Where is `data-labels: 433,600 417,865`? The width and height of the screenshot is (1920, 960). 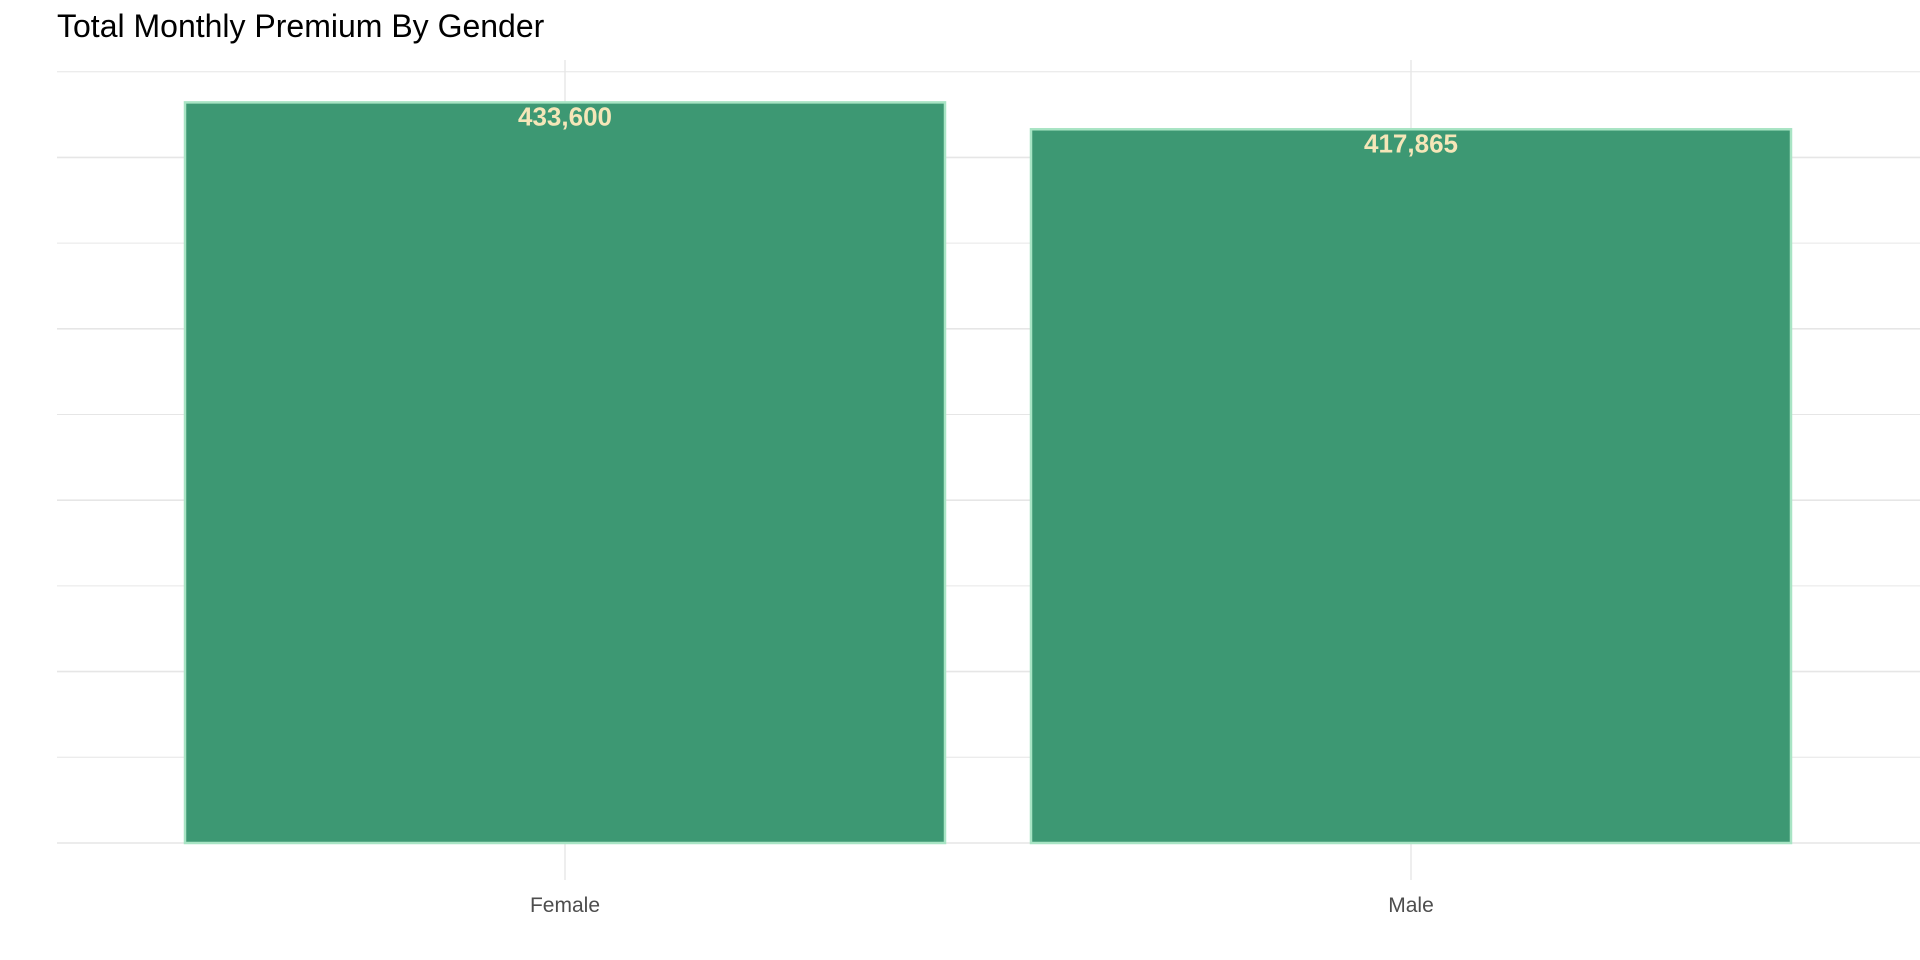
data-labels: 433,600 417,865 is located at coordinates (988, 129).